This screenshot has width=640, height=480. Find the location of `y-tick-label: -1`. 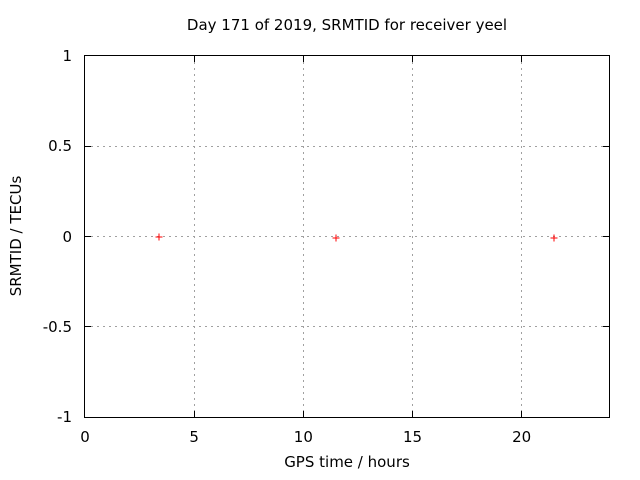

y-tick-label: -1 is located at coordinates (64, 417).